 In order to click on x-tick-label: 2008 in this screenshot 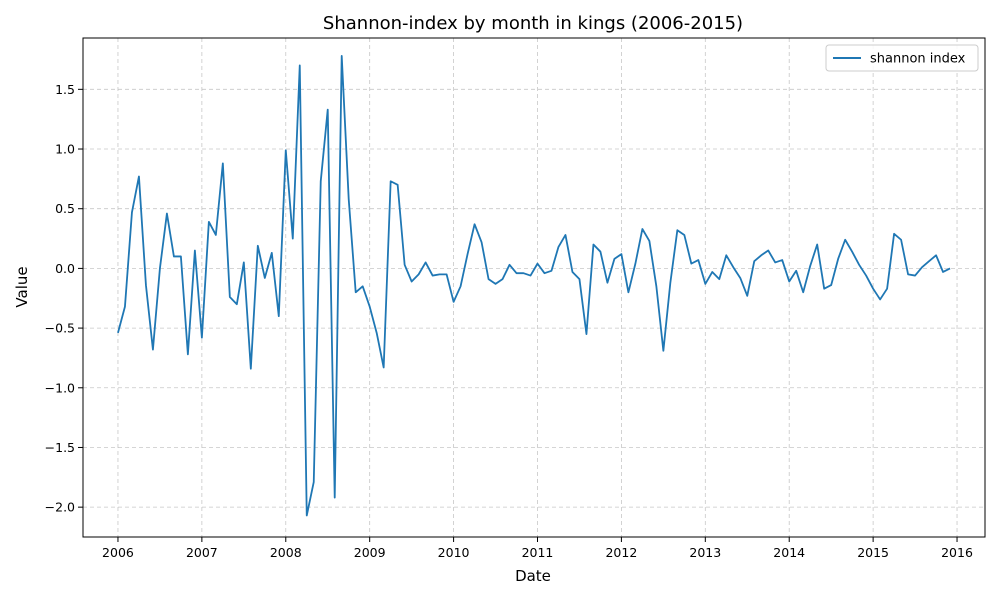, I will do `click(286, 552)`.